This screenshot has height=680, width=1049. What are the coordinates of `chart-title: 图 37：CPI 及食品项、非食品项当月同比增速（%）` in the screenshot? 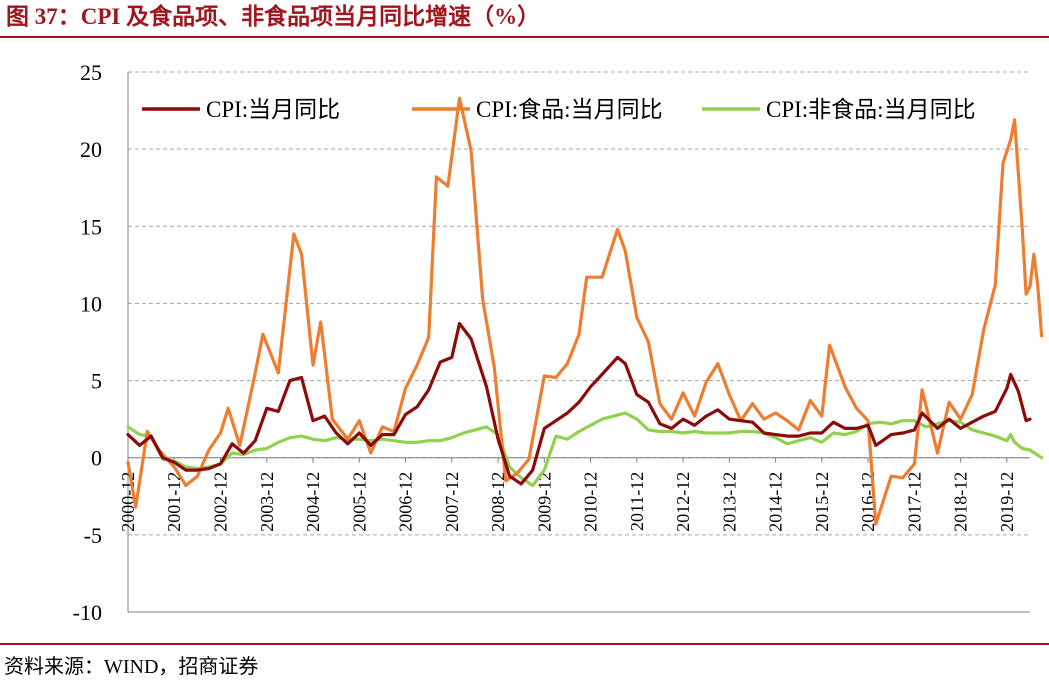 It's located at (273, 16).